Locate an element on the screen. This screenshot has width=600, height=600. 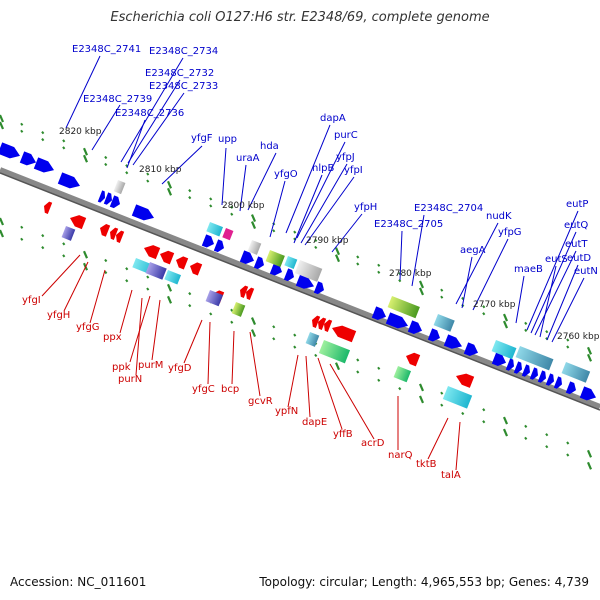
gene-label: ypfN is located at coordinates (286, 411).